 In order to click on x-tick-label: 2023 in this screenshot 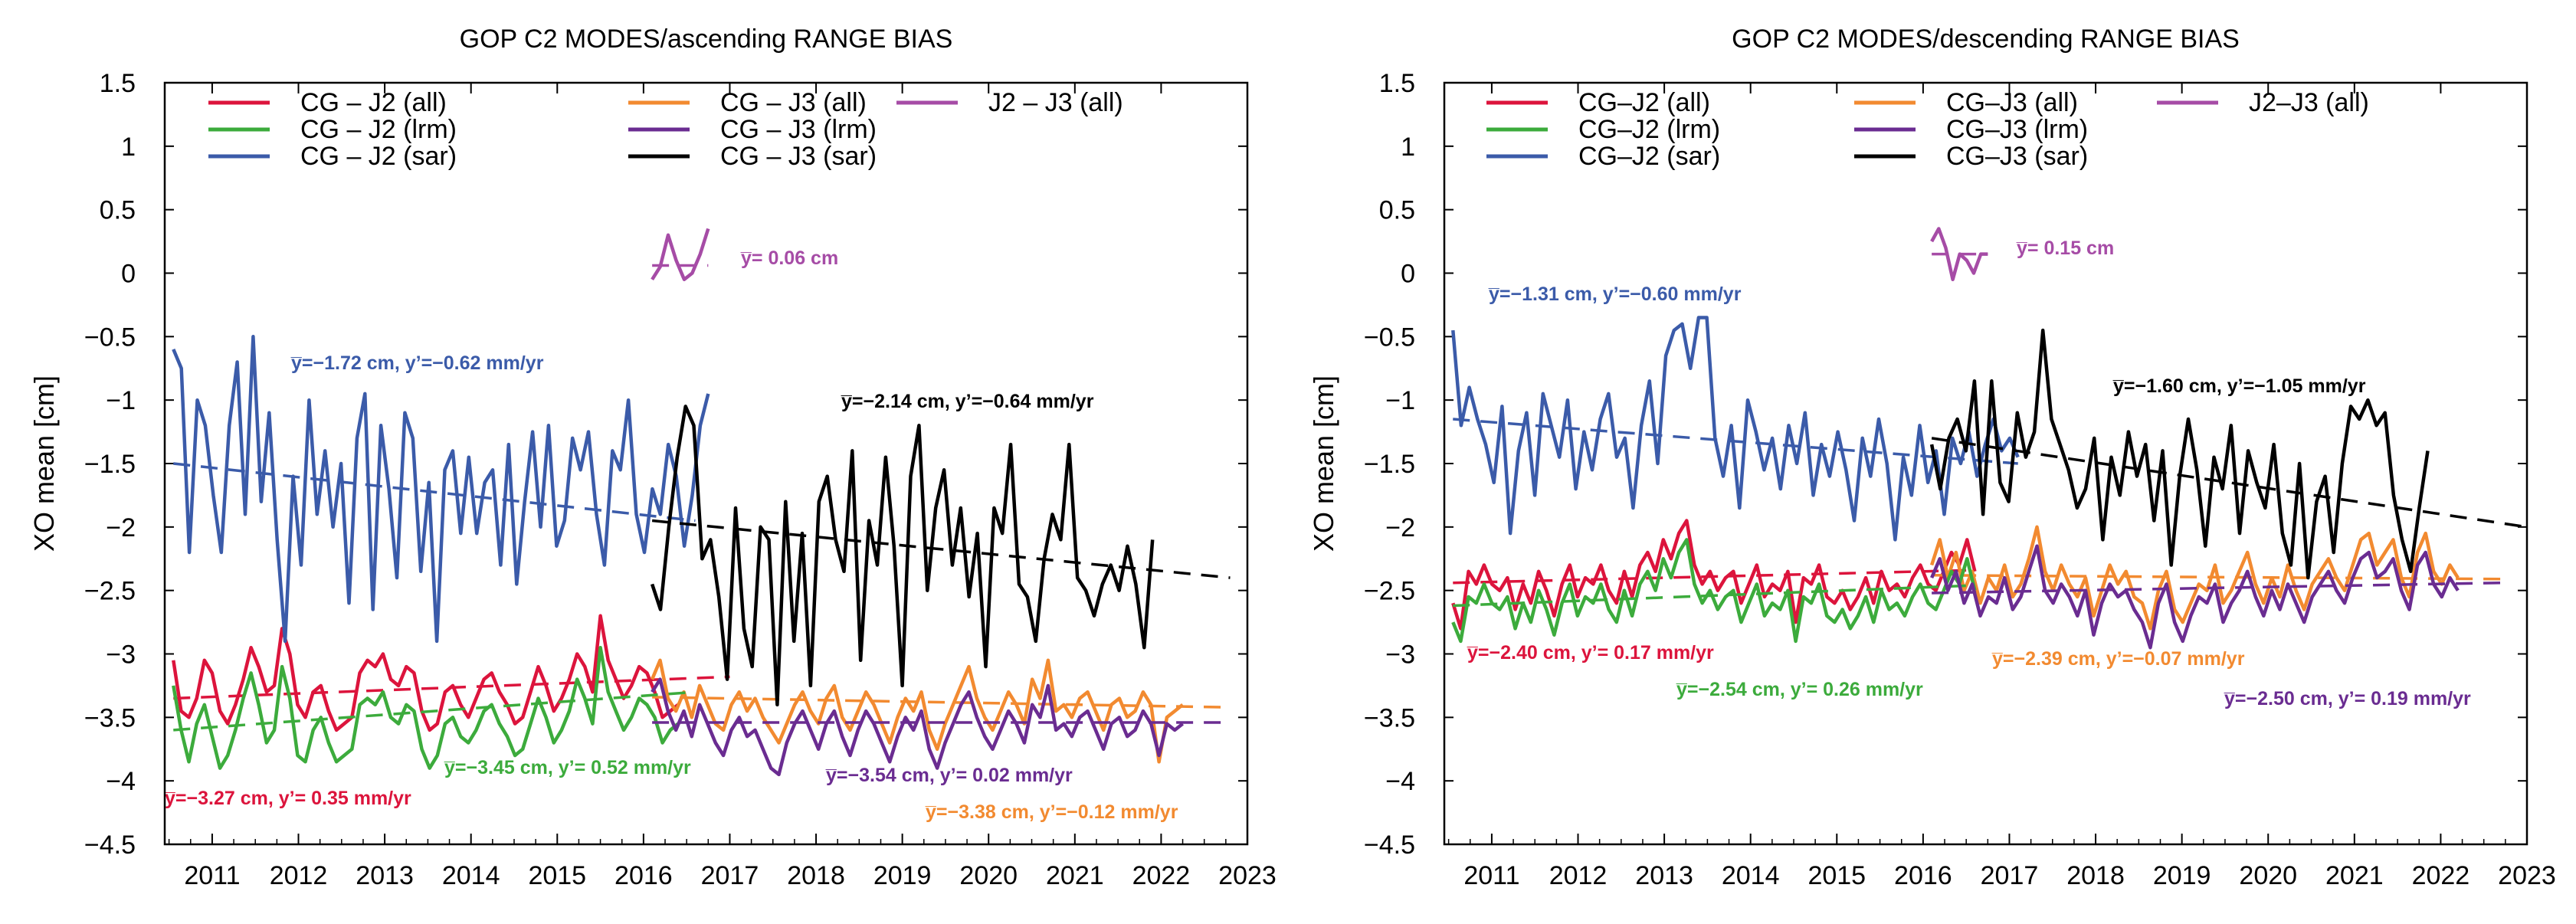, I will do `click(2527, 875)`.